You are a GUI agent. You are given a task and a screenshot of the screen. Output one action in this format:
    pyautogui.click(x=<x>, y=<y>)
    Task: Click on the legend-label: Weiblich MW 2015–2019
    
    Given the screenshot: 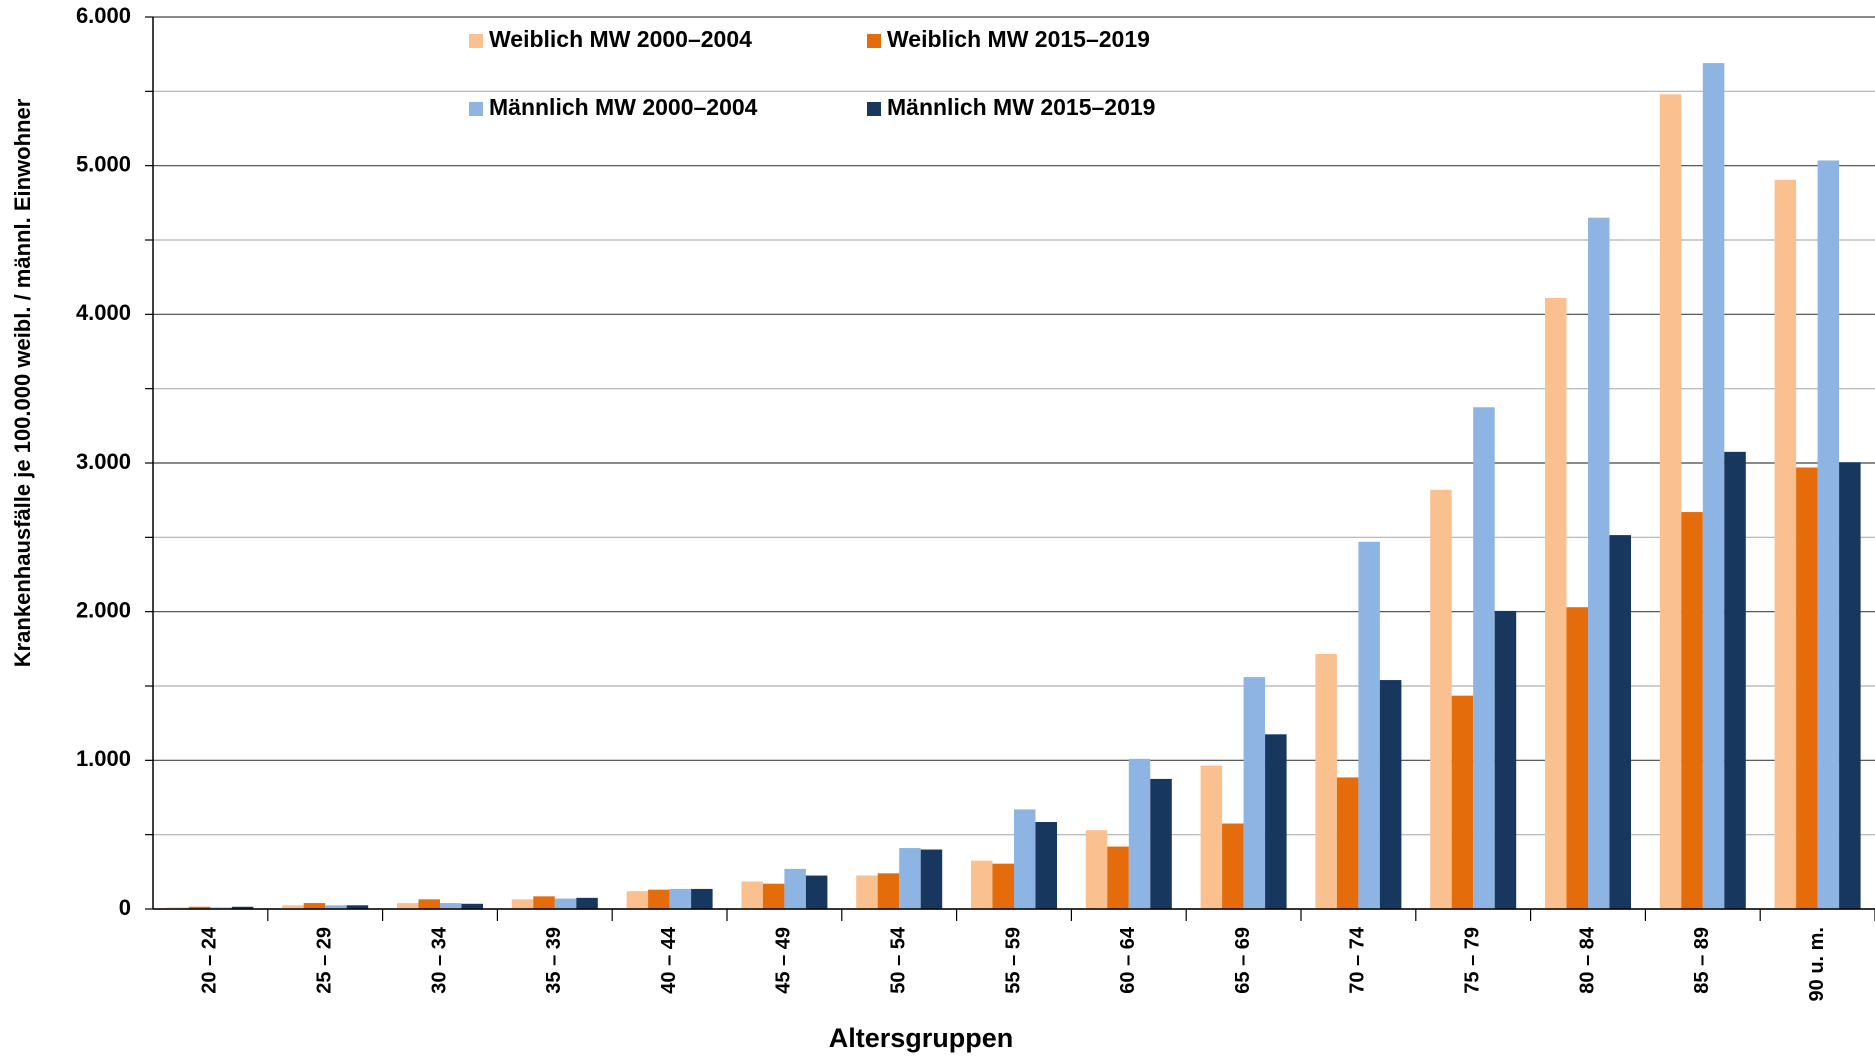 What is the action you would take?
    pyautogui.click(x=1018, y=39)
    